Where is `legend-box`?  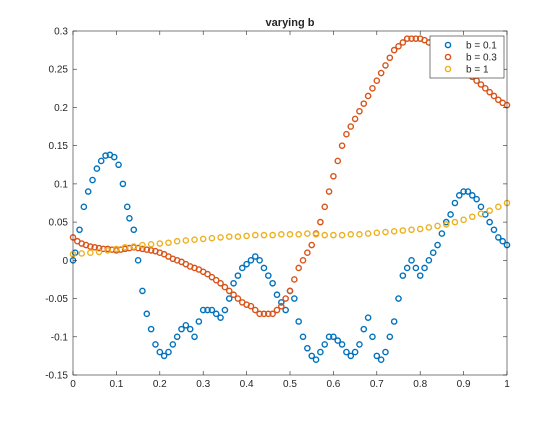
legend-box is located at coordinates (467, 57).